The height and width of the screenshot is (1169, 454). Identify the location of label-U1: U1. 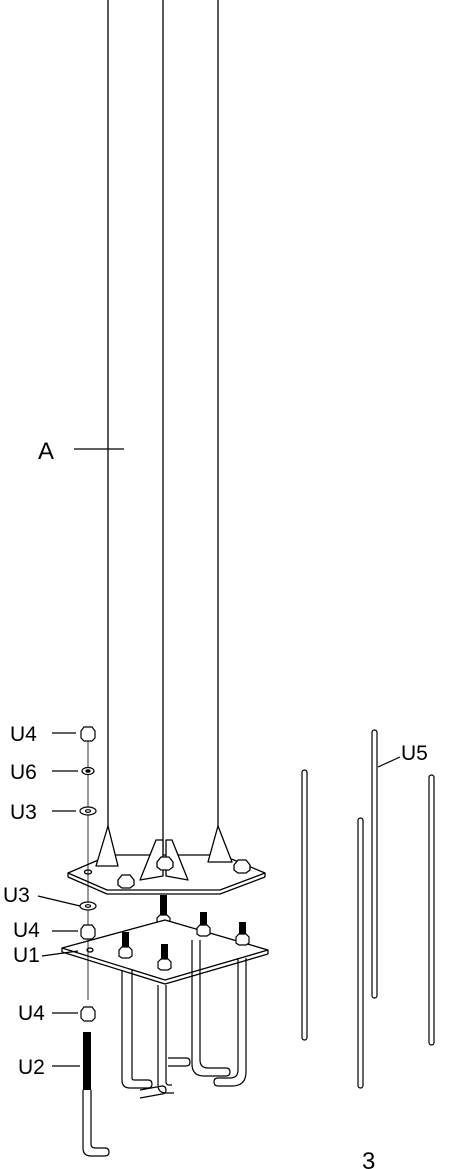
(26, 955).